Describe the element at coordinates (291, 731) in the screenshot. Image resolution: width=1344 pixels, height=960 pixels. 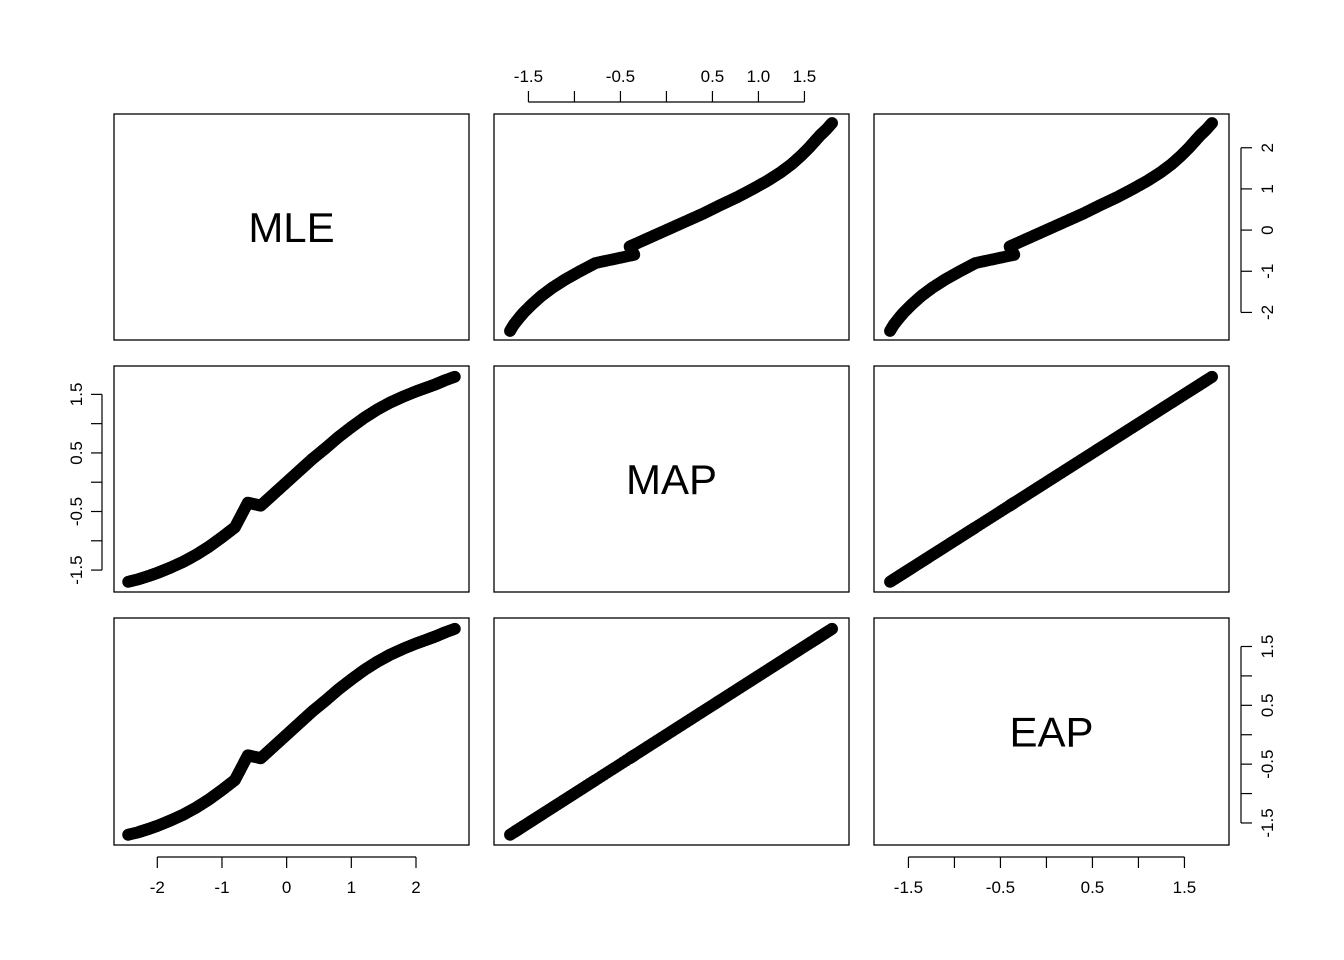
I see `panel-eap-mle` at that location.